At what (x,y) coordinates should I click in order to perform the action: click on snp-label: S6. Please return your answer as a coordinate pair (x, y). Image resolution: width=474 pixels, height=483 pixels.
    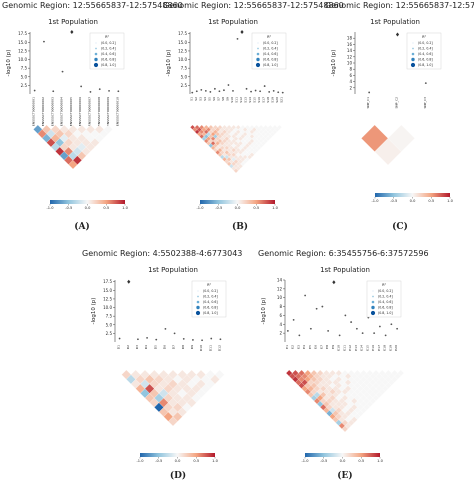
    Looking at the image, I should click on (214, 99).